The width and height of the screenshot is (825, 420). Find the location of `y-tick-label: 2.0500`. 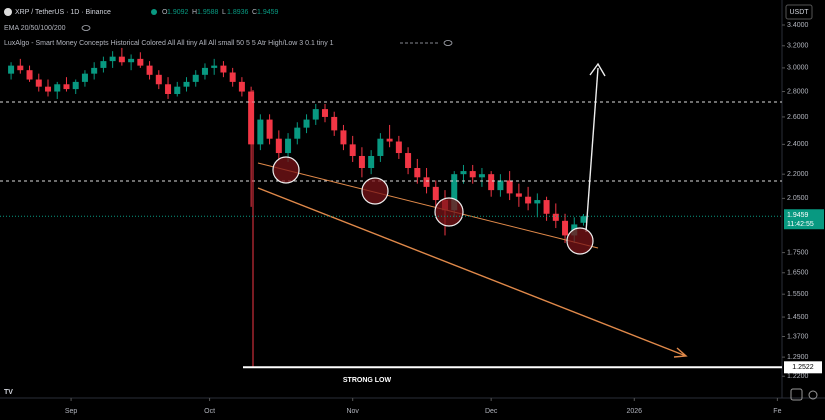

y-tick-label: 2.0500 is located at coordinates (798, 198).